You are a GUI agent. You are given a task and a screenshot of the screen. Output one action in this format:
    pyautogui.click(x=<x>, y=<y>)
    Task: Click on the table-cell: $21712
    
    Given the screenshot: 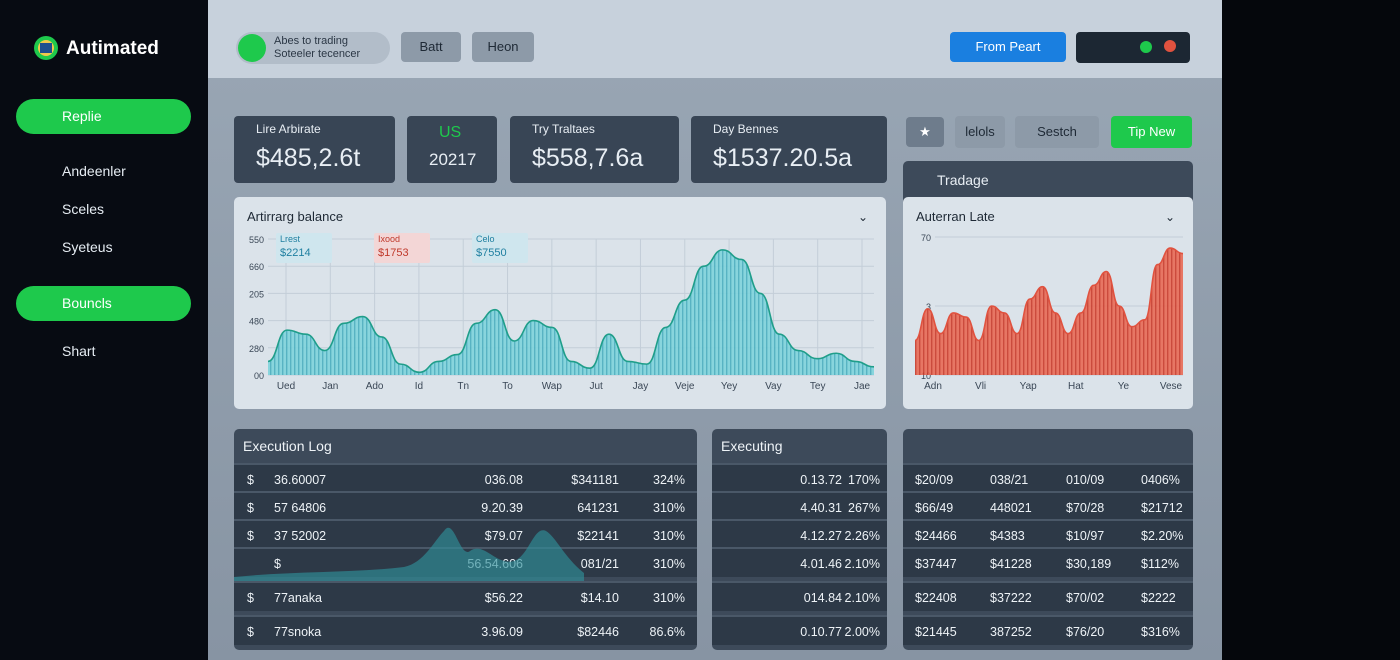 What is the action you would take?
    pyautogui.click(x=1162, y=508)
    